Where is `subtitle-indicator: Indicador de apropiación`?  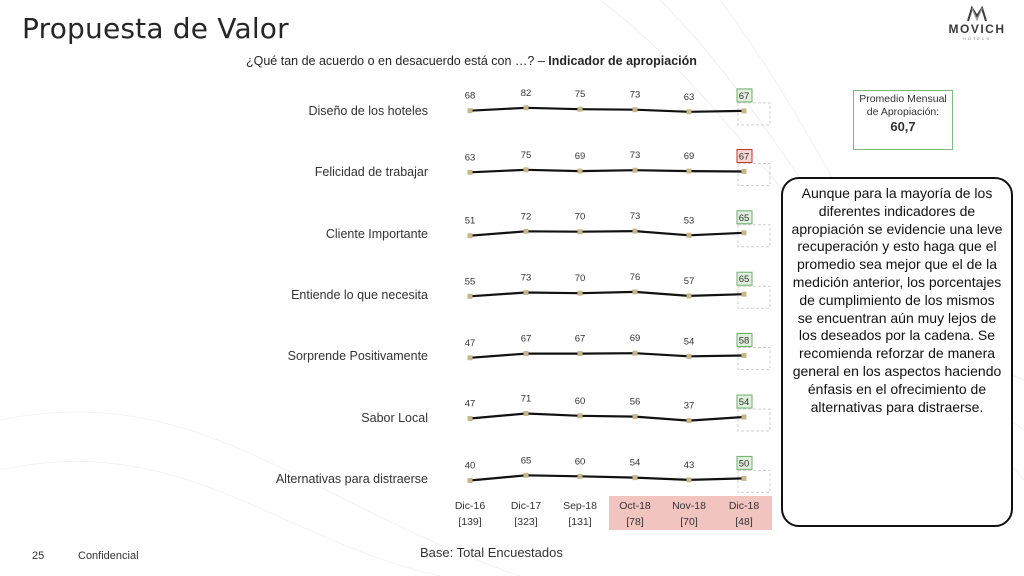 subtitle-indicator: Indicador de apropiación is located at coordinates (622, 61).